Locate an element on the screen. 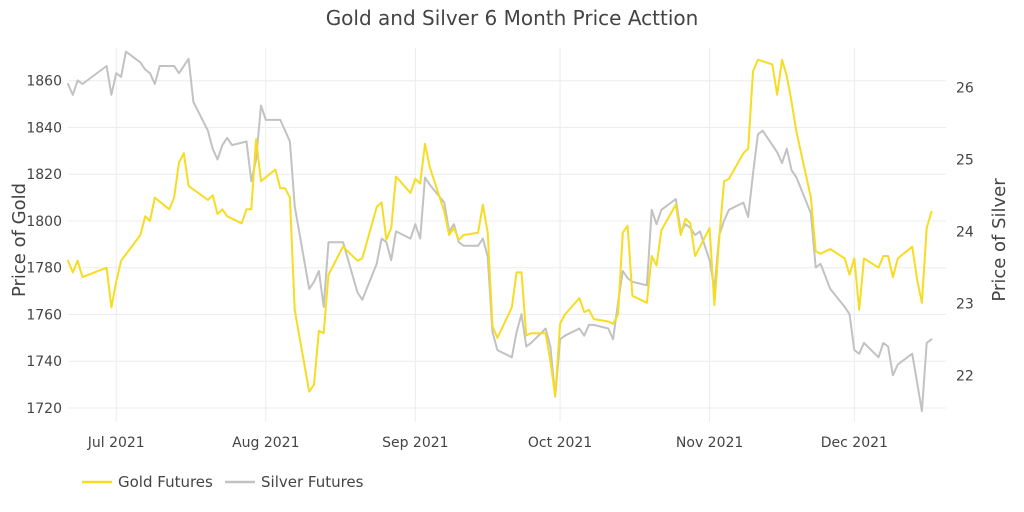  y-right-tick-label: 26 is located at coordinates (965, 89).